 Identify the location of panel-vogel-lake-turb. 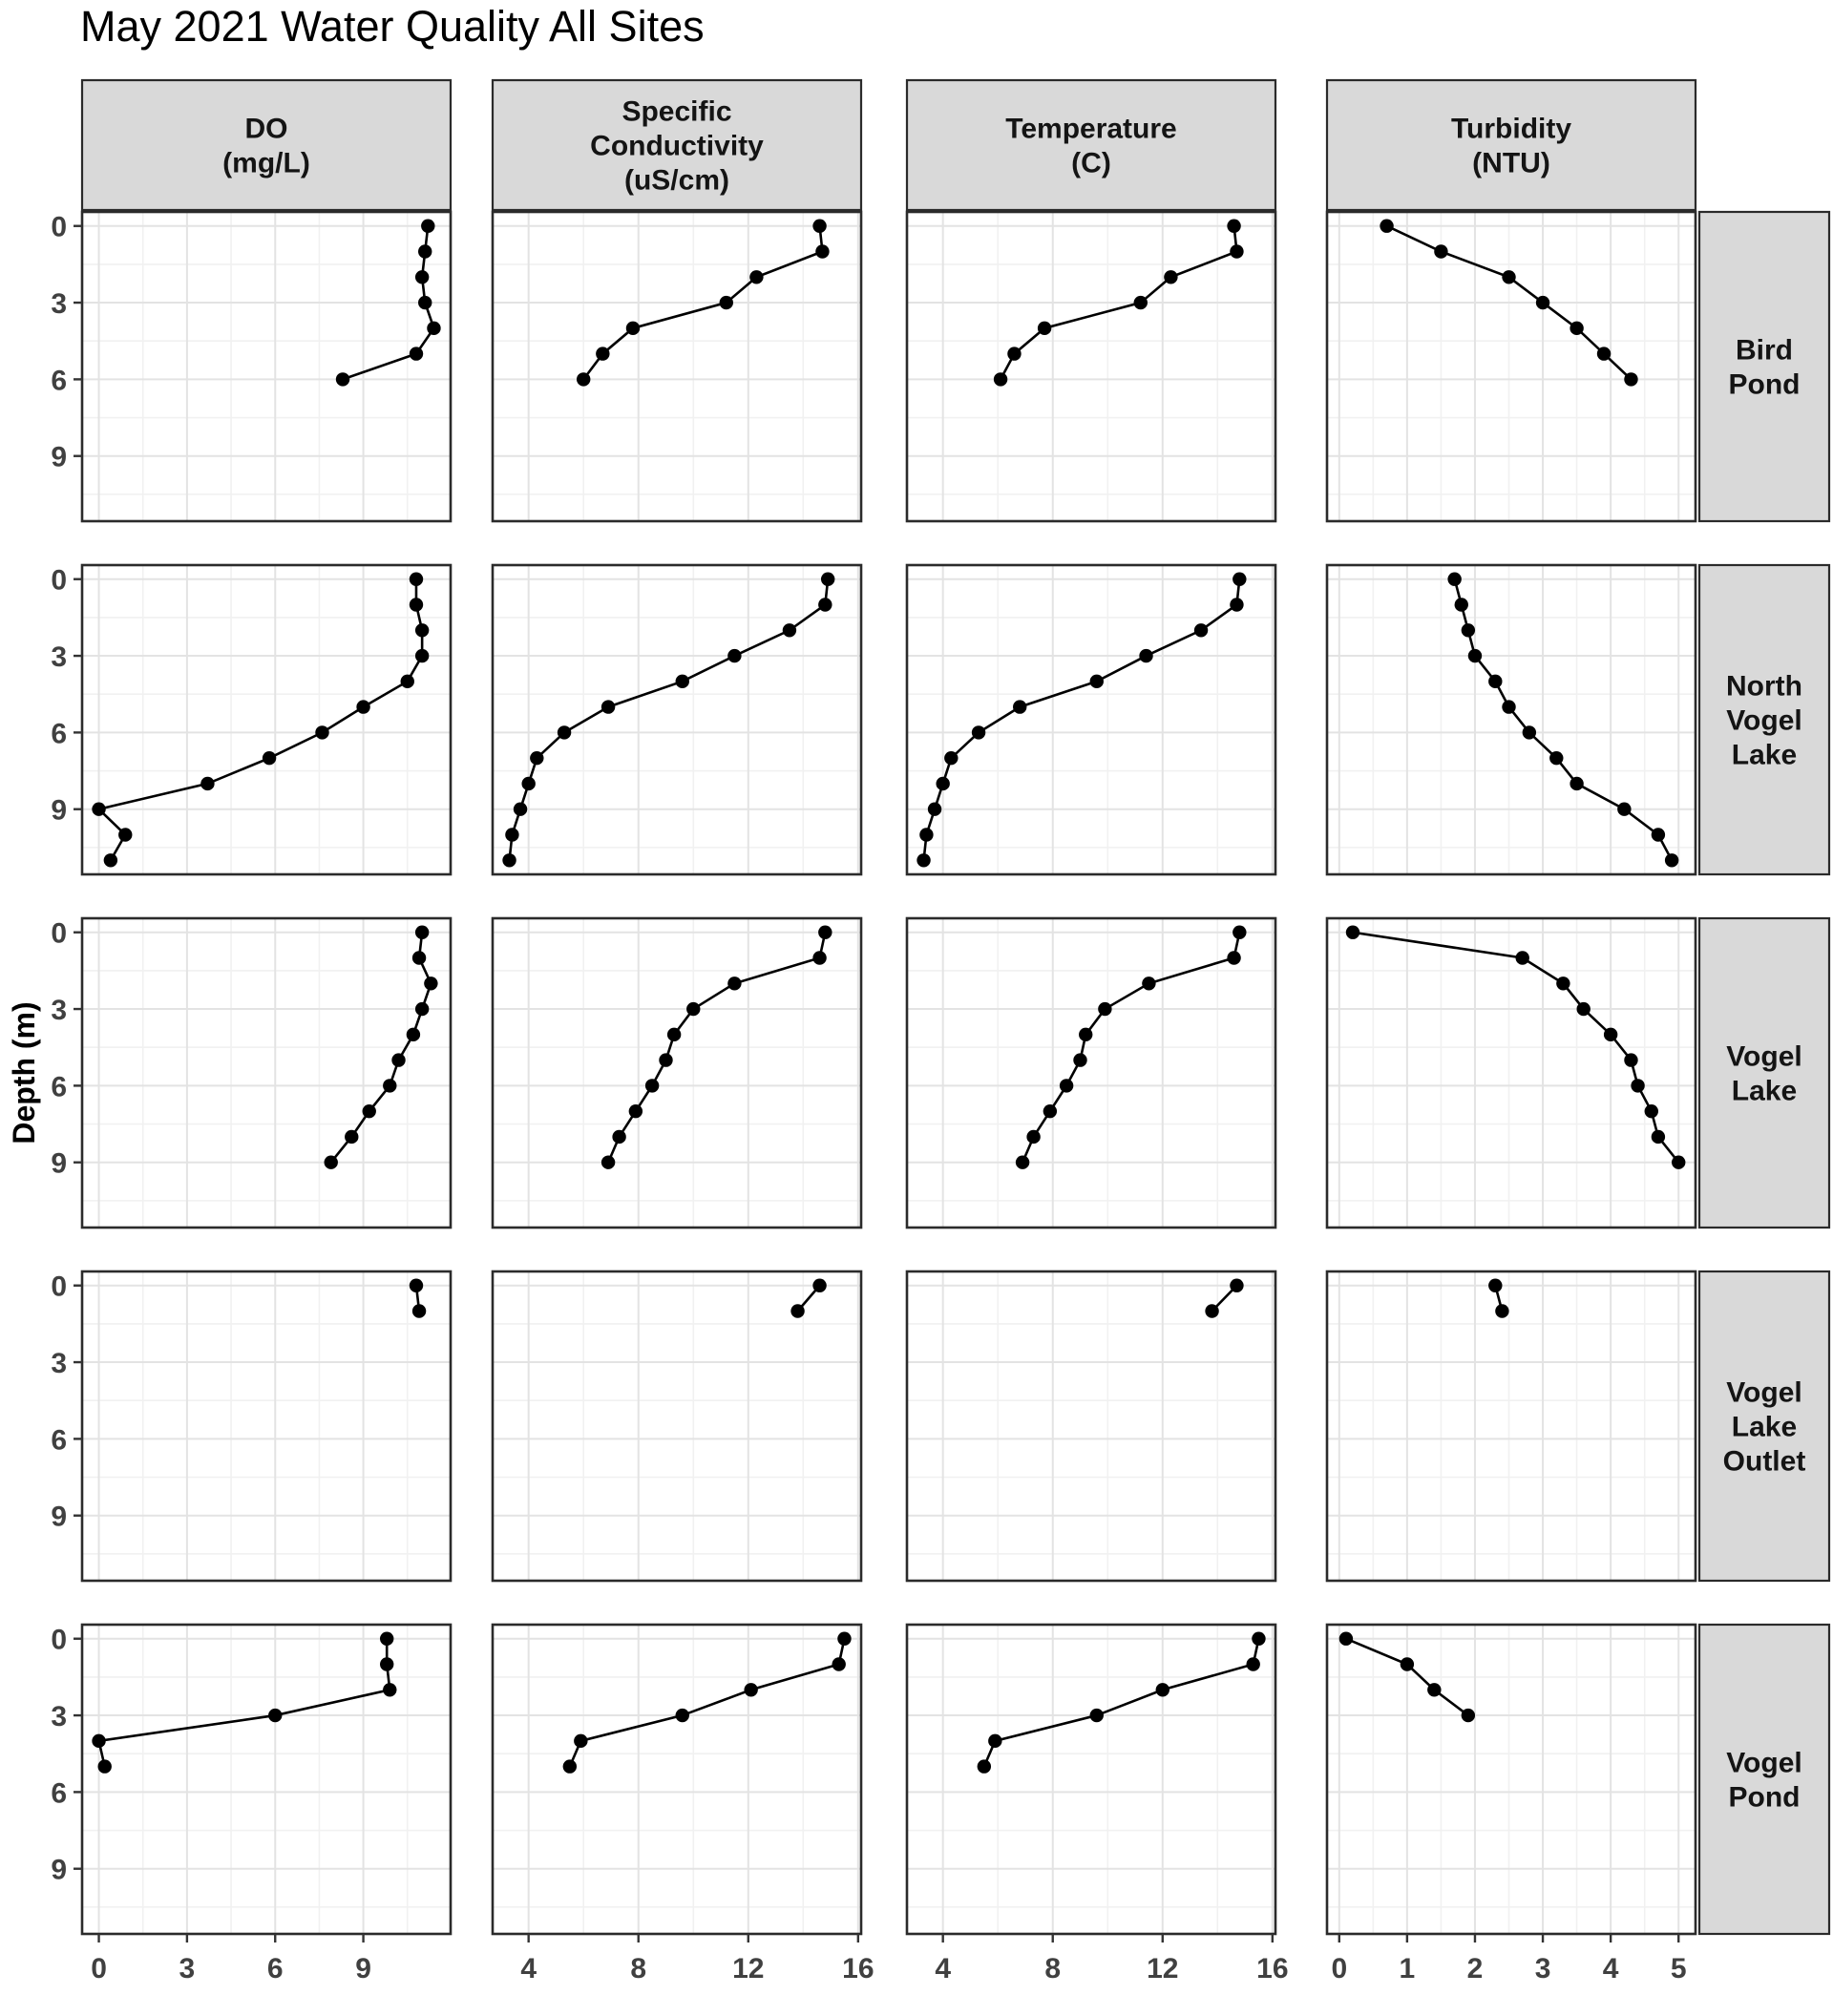
(1511, 1073).